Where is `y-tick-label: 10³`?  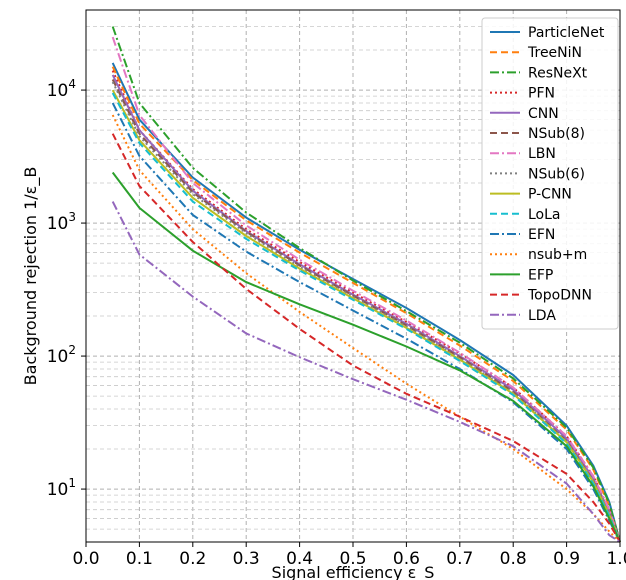
y-tick-label: 10³ is located at coordinates (61, 222).